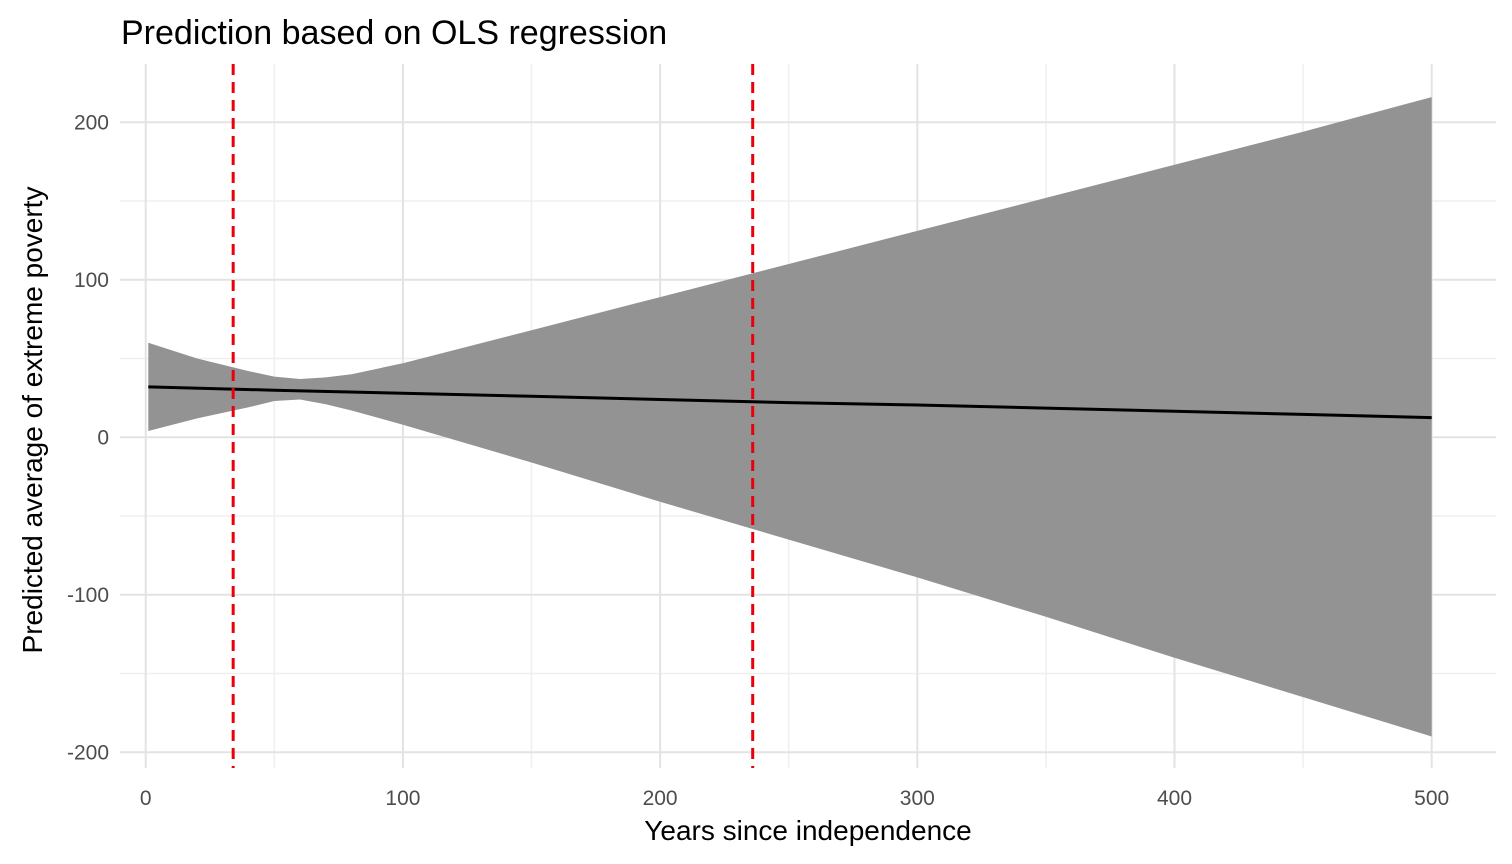 This screenshot has height=864, width=1512. I want to click on x-tick-label: 500, so click(1431, 798).